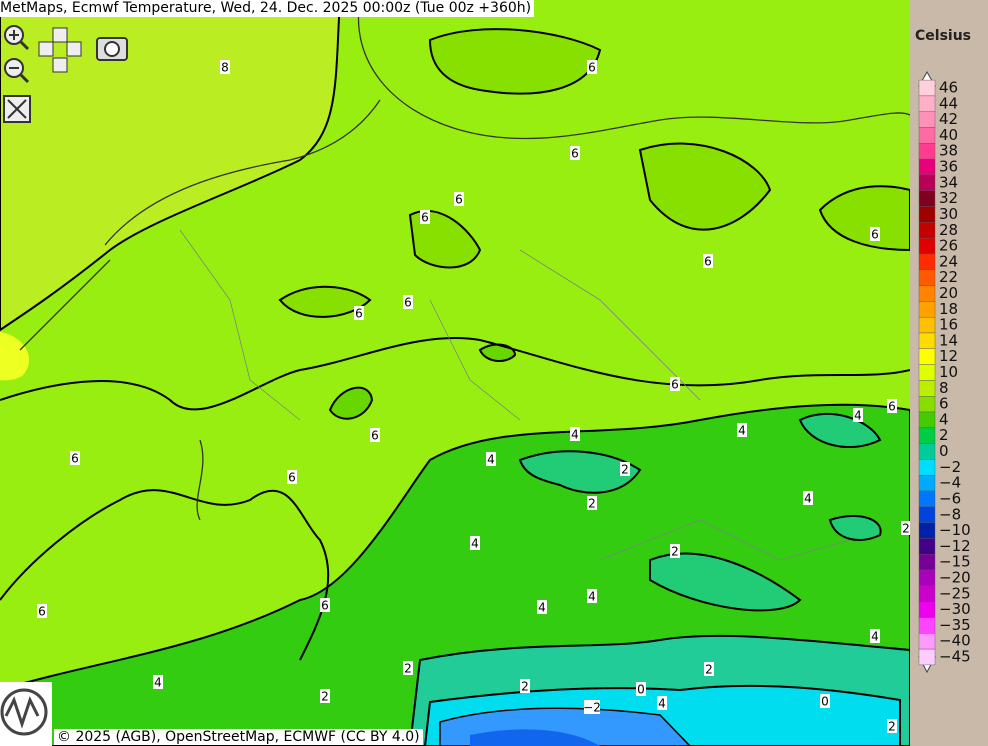 The image size is (988, 746). Describe the element at coordinates (948, 119) in the screenshot. I see `legend-label: 42` at that location.